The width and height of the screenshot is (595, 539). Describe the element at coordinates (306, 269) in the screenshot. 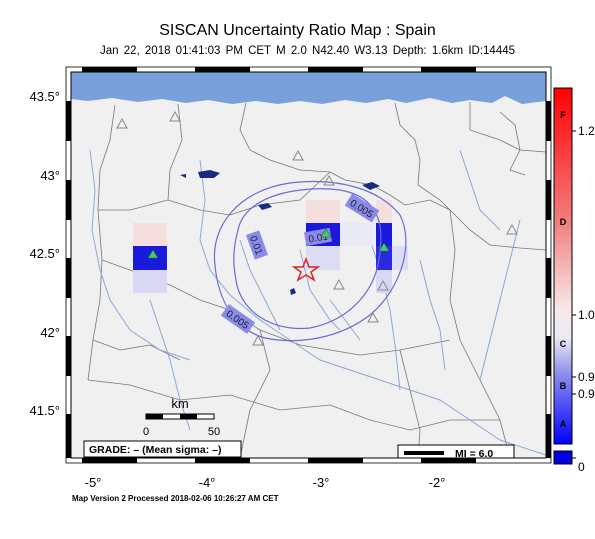

I see `epicenter-star-icon` at that location.